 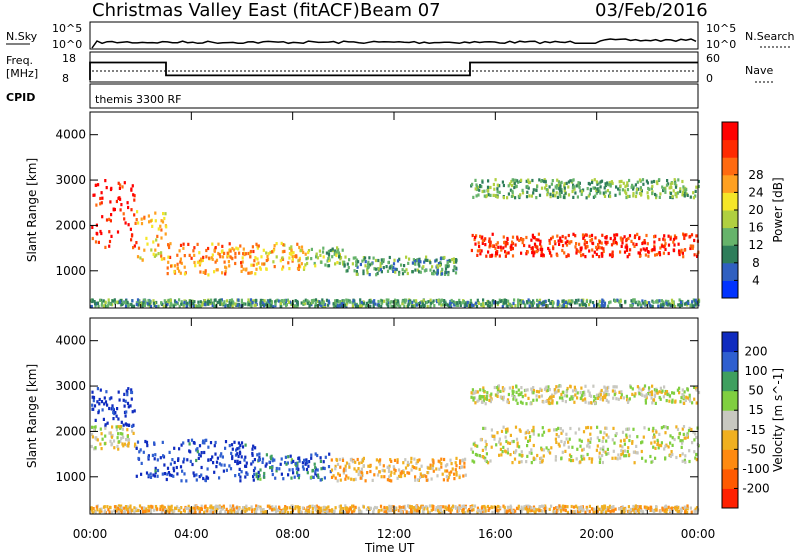 I want to click on nsearch-label: N.Search, so click(x=770, y=36).